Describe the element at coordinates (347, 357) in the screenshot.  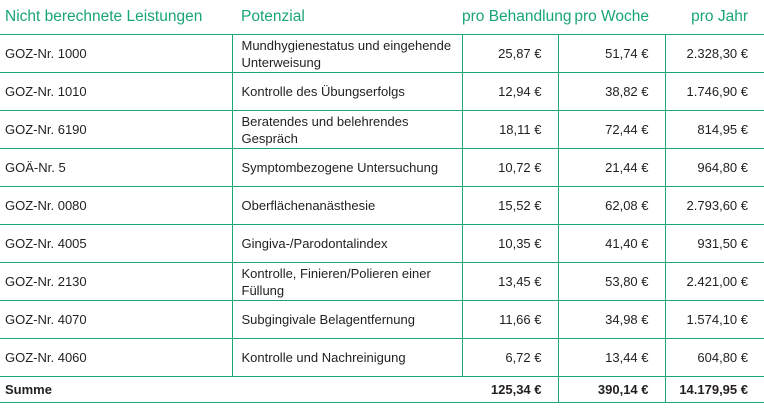
I see `cell-potential: Kontrolle und Nachreinigung` at that location.